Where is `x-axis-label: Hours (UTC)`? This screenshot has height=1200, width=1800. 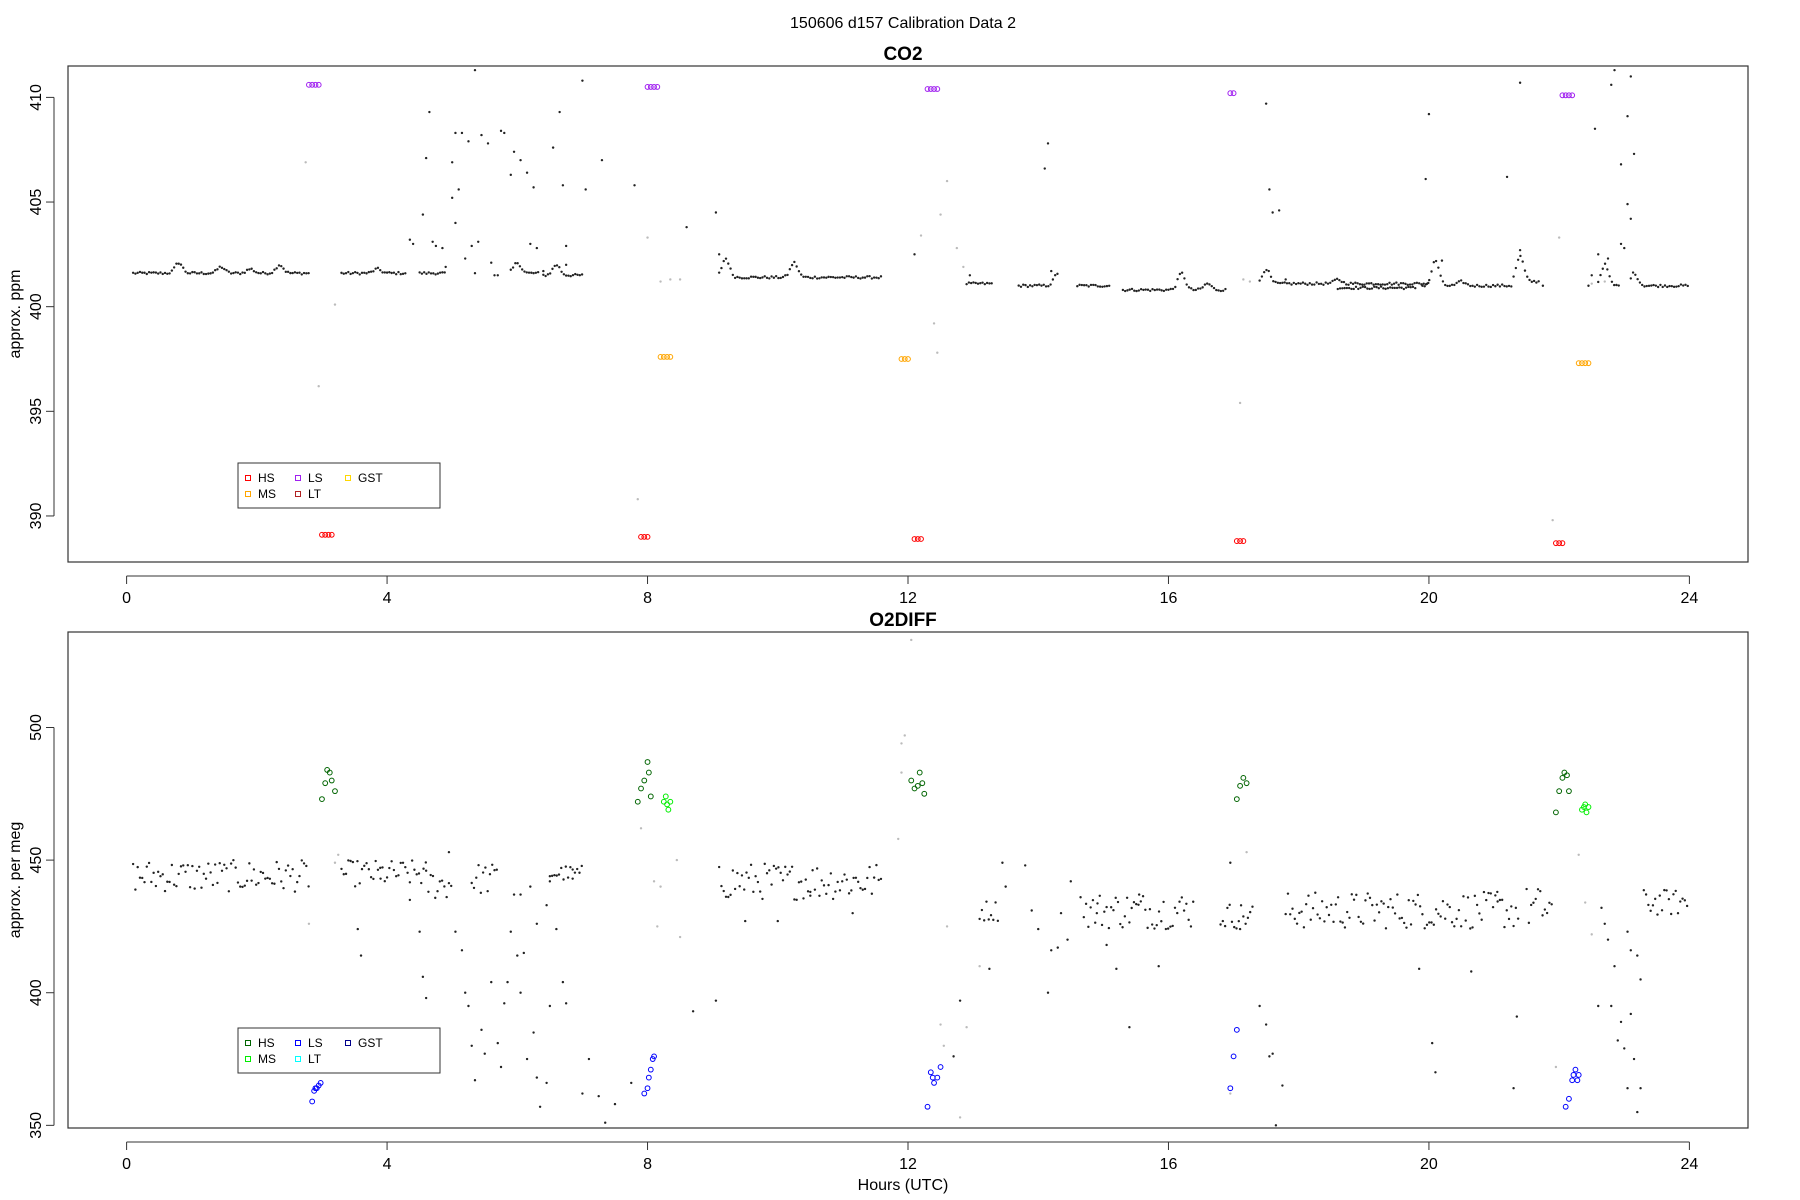
x-axis-label: Hours (UTC) is located at coordinates (903, 1185).